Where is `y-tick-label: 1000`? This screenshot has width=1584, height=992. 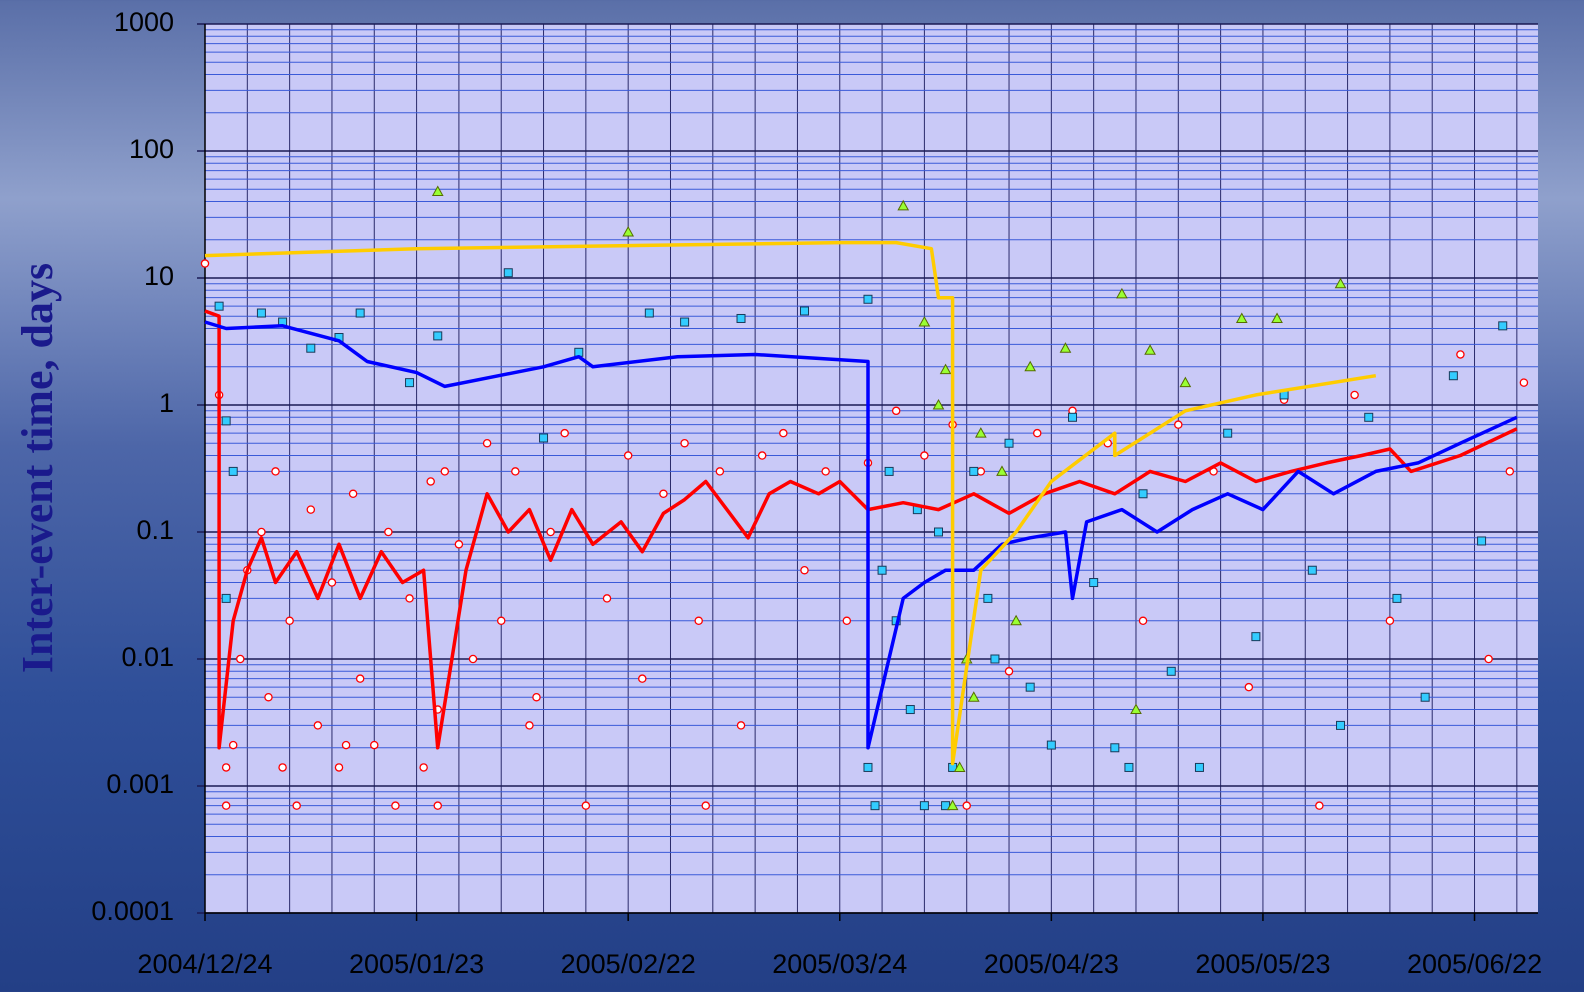
y-tick-label: 1000 is located at coordinates (144, 22).